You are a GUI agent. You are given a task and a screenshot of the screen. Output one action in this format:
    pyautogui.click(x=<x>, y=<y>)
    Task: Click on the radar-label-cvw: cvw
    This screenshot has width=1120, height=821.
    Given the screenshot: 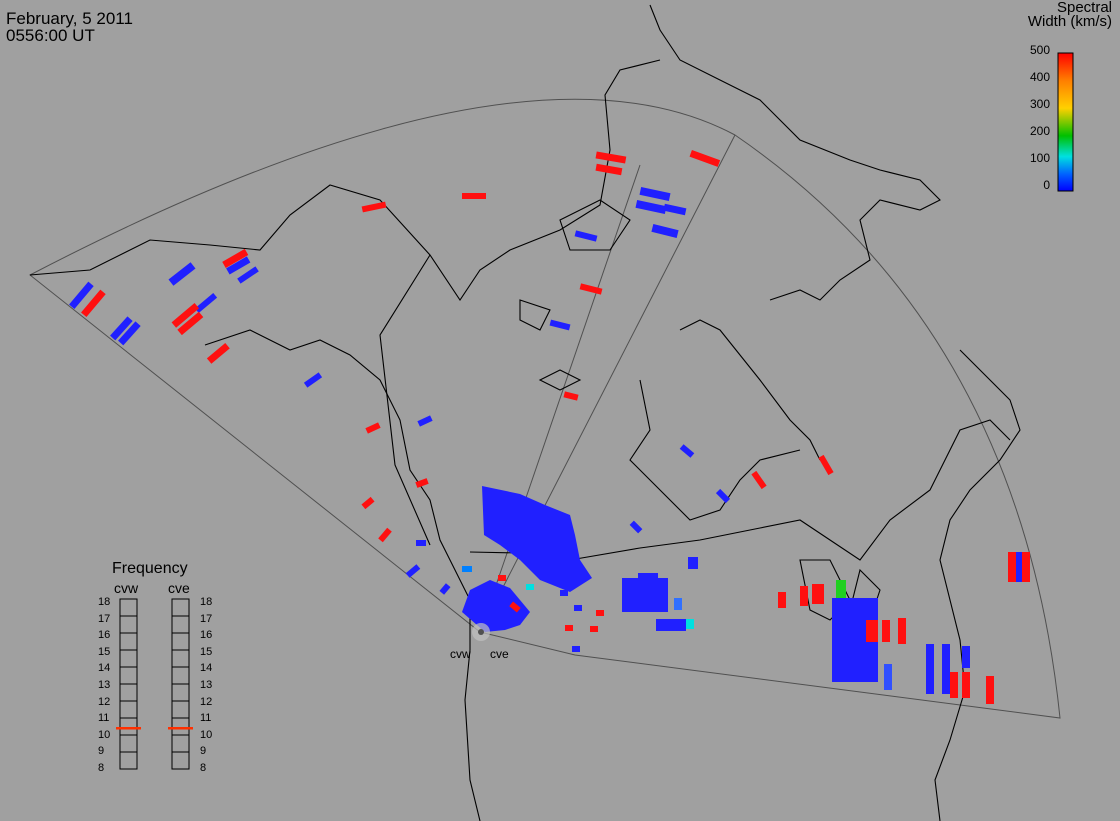 What is the action you would take?
    pyautogui.click(x=460, y=654)
    